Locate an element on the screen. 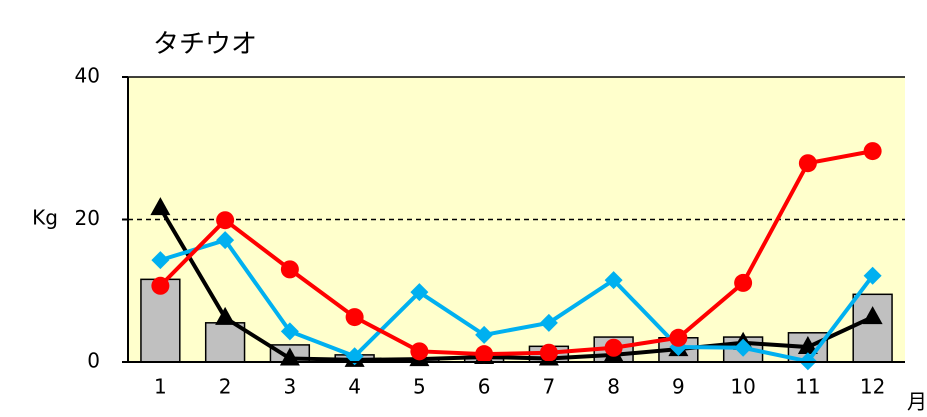 The height and width of the screenshot is (417, 927). x-tick-label: 8 is located at coordinates (613, 387).